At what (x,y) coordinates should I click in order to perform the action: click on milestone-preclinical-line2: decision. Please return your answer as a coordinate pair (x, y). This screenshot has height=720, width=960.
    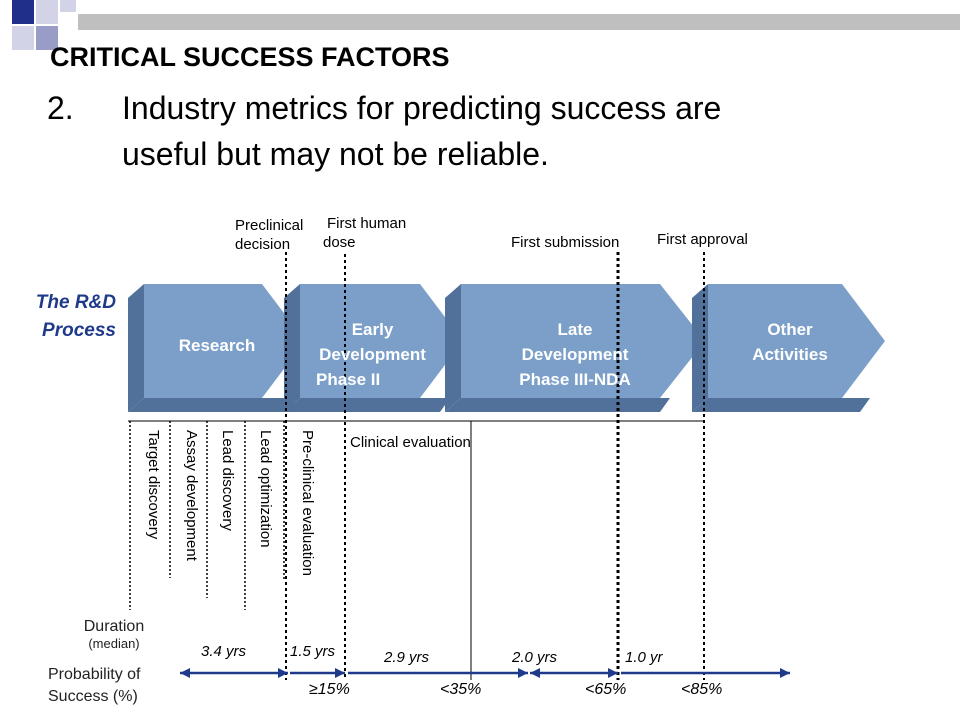
    Looking at the image, I should click on (263, 244).